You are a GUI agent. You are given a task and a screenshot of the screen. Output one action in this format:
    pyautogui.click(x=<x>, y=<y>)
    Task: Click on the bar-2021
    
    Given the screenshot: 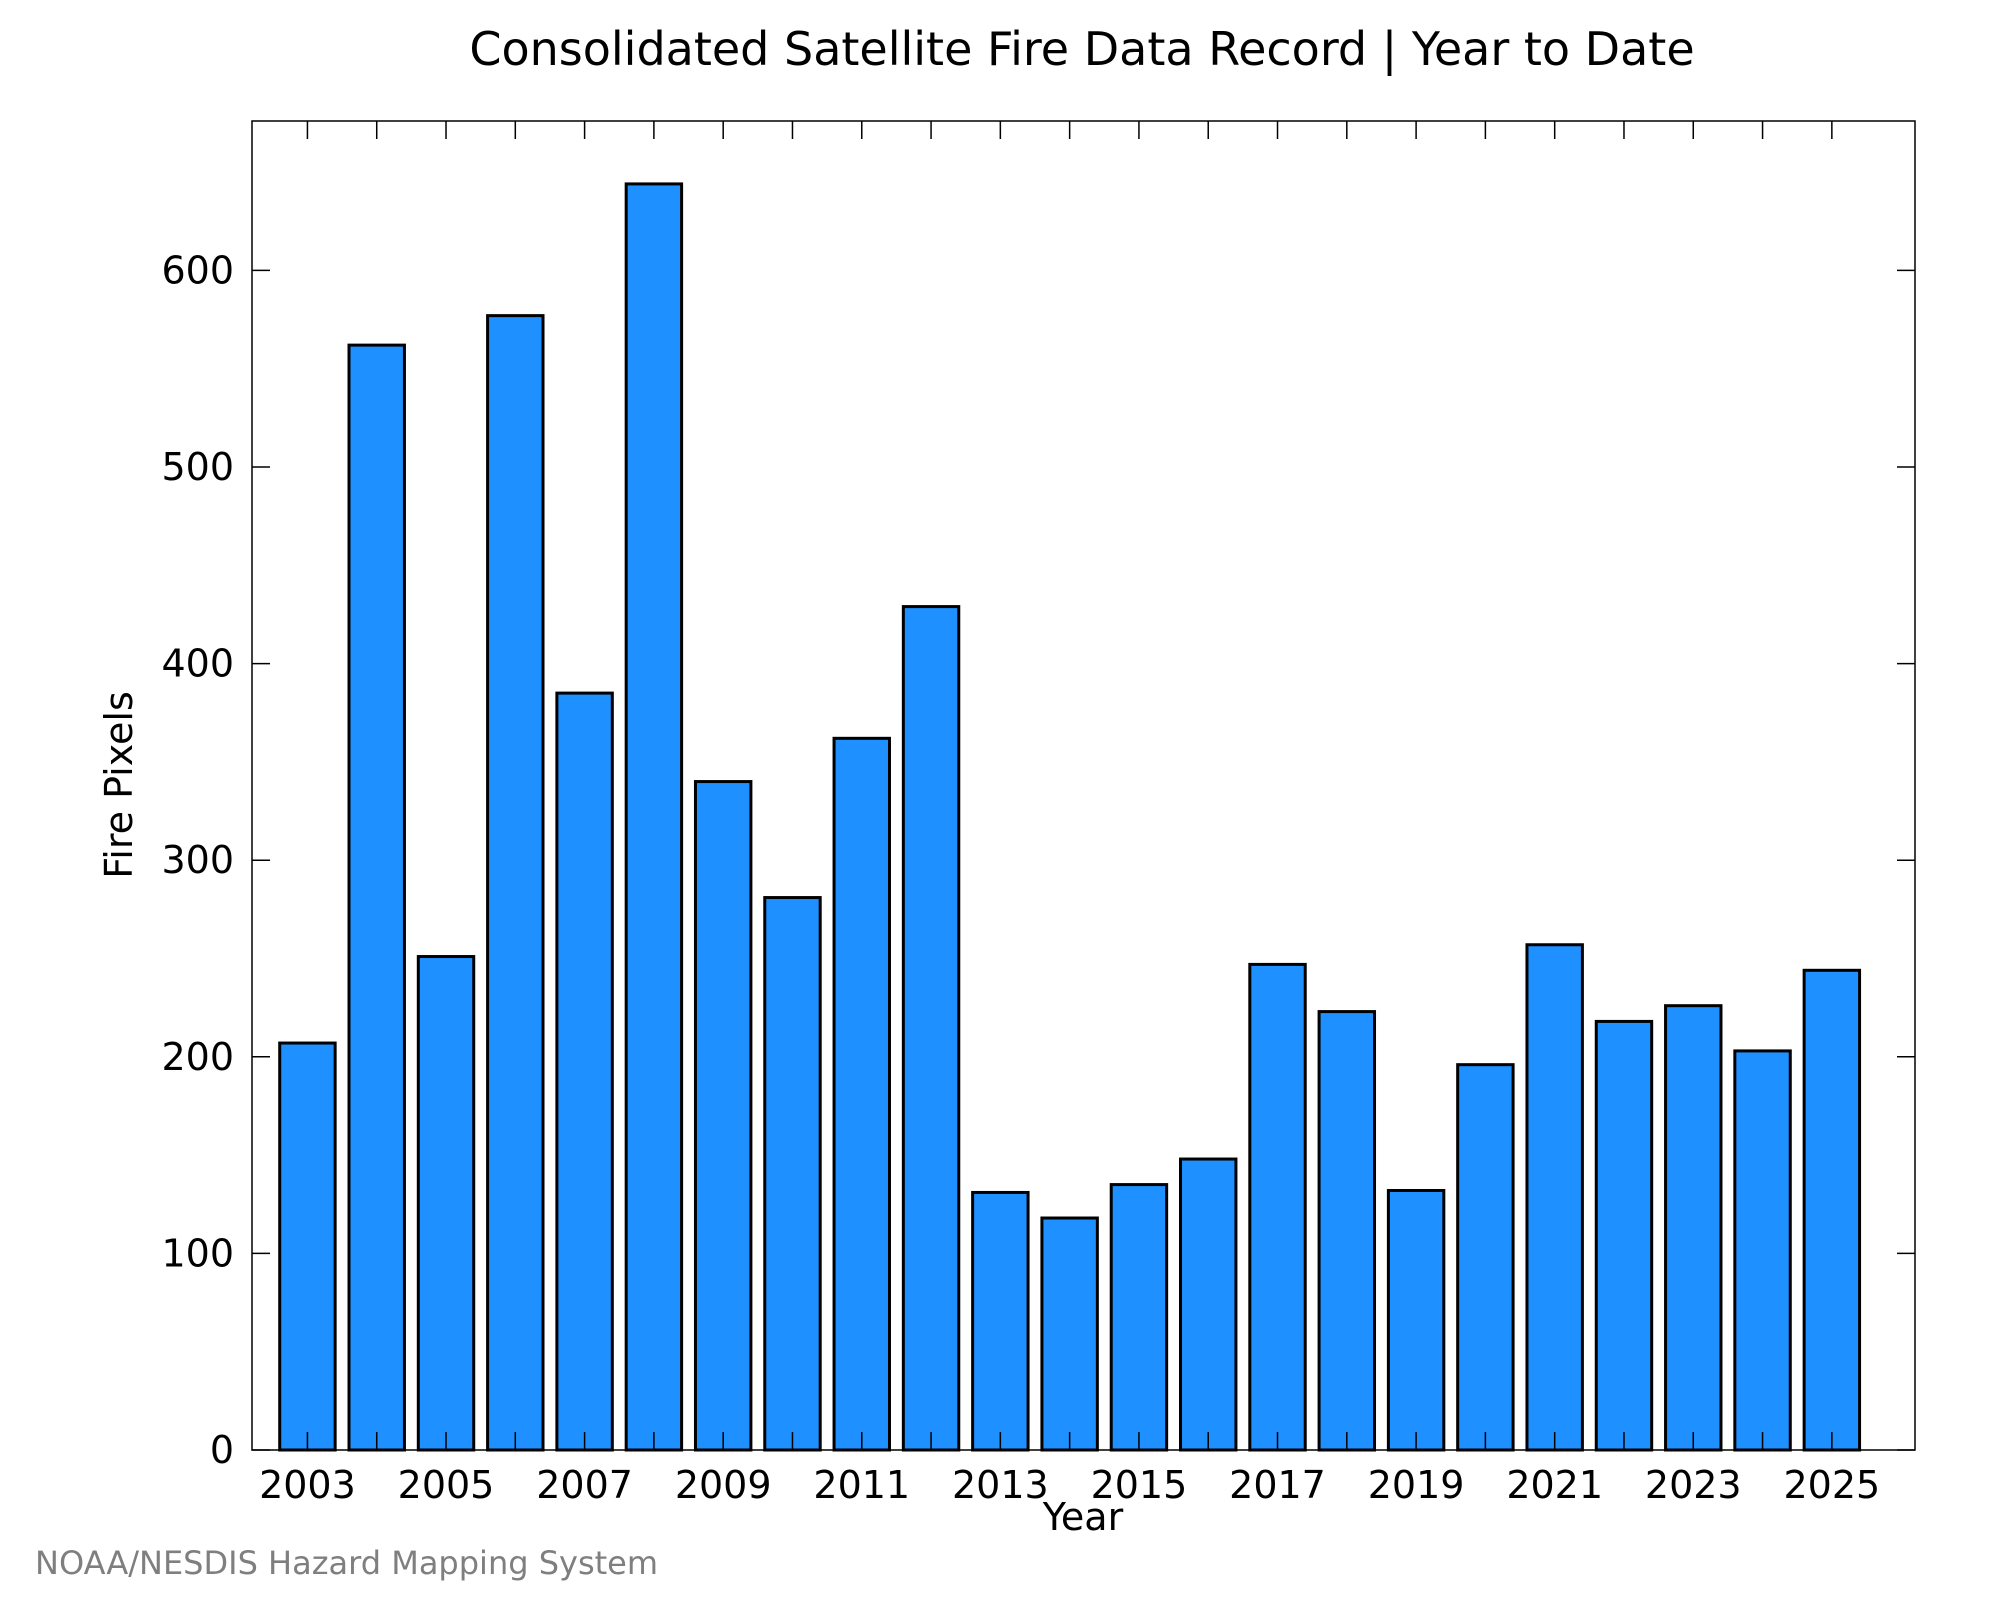 What is the action you would take?
    pyautogui.click(x=1554, y=1197)
    